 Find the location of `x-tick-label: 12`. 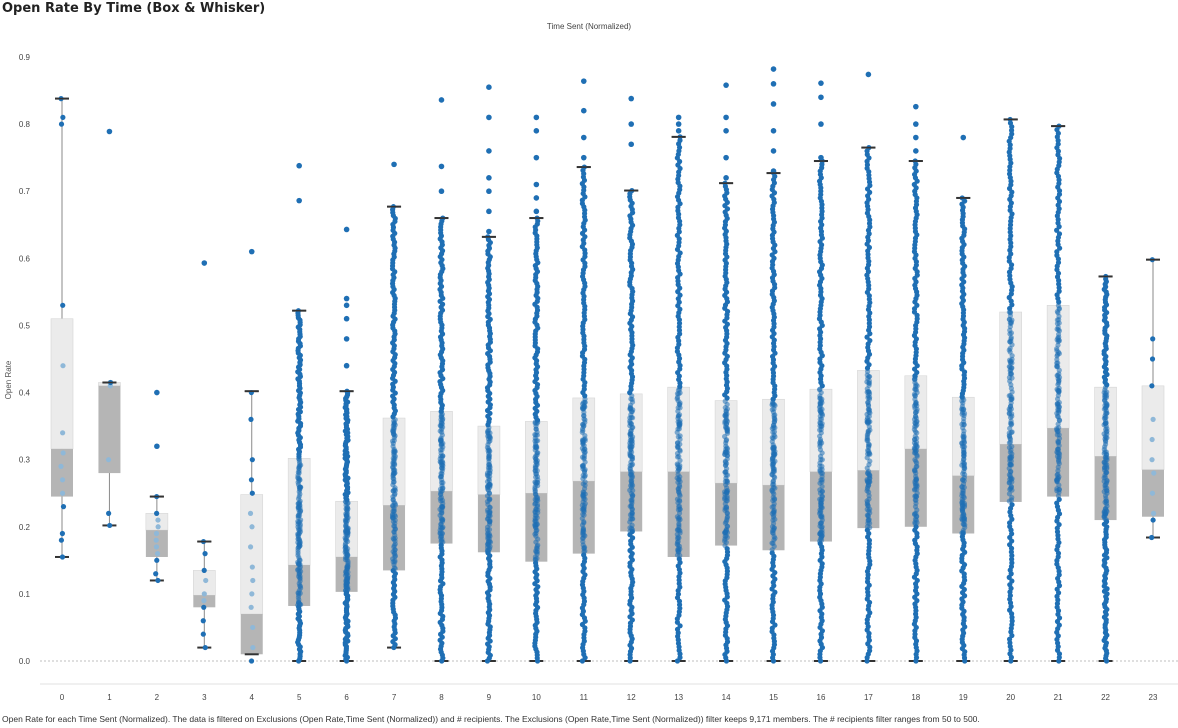

x-tick-label: 12 is located at coordinates (631, 697).